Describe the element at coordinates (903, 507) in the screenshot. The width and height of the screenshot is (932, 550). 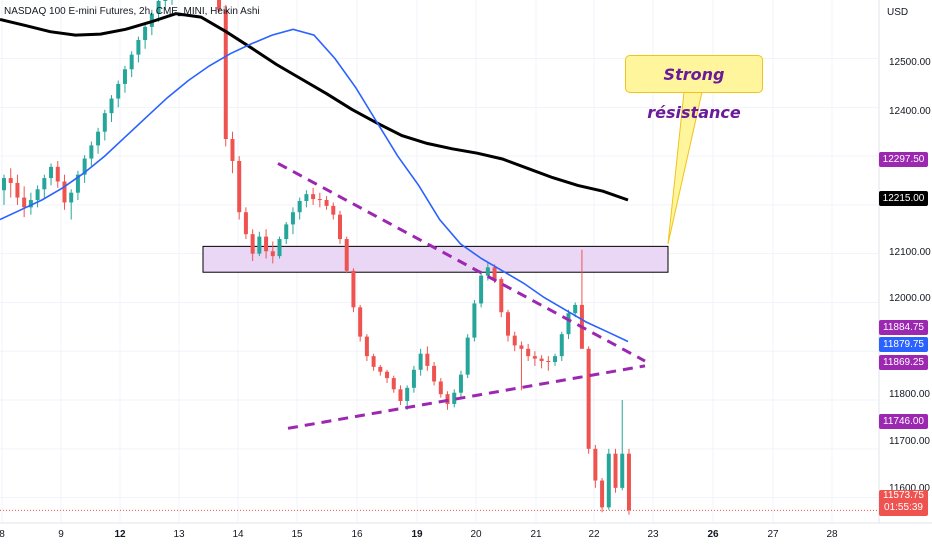
I see `bar-countdown: 01:55:39` at that location.